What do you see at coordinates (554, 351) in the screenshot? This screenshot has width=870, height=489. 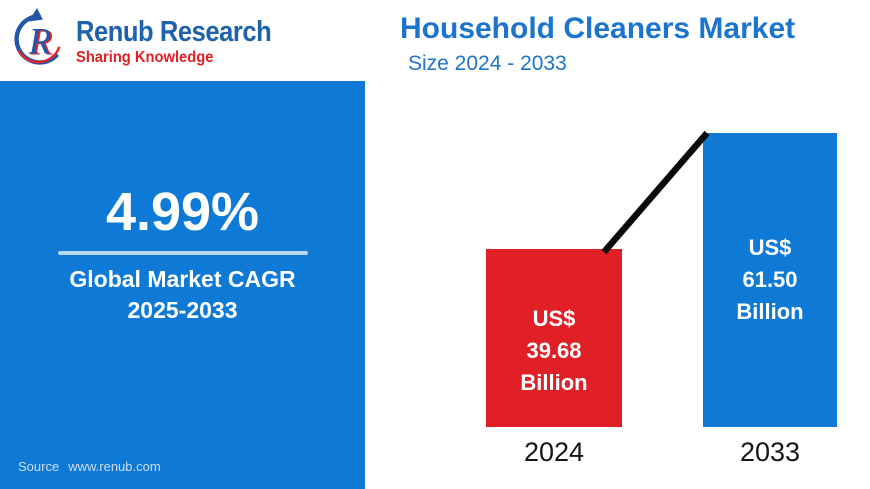 I see `bar-2024-label-value: 39.68` at bounding box center [554, 351].